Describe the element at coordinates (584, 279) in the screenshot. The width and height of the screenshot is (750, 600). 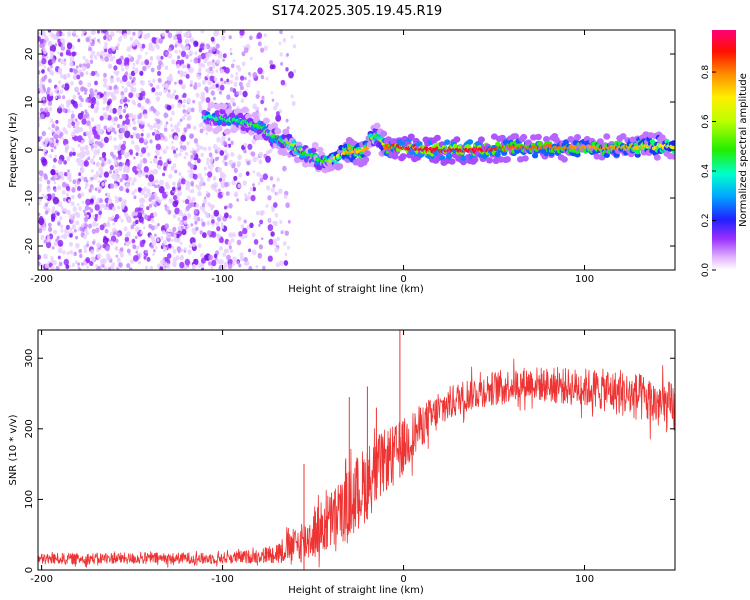
I see `x-tick-label: 100` at that location.